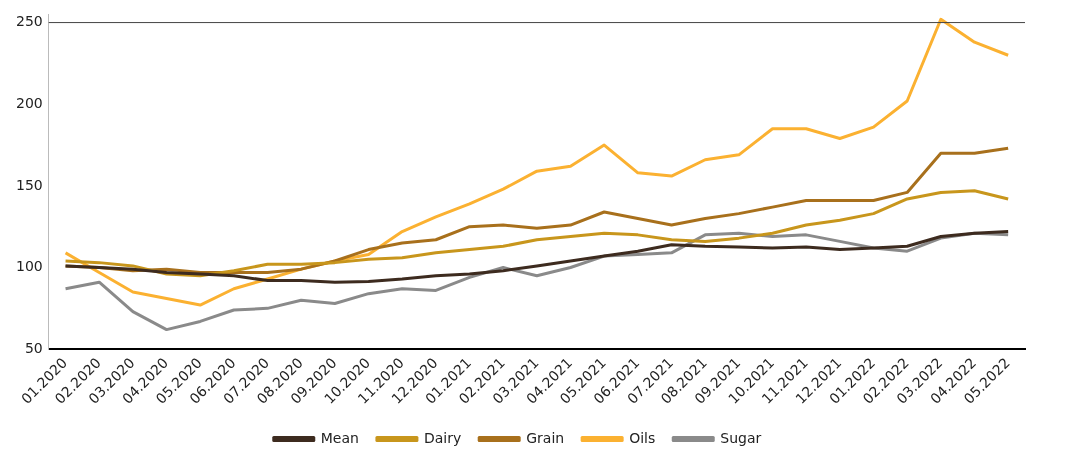 The height and width of the screenshot is (460, 1065). What do you see at coordinates (29, 21) in the screenshot?
I see `y-tick-label: 250` at bounding box center [29, 21].